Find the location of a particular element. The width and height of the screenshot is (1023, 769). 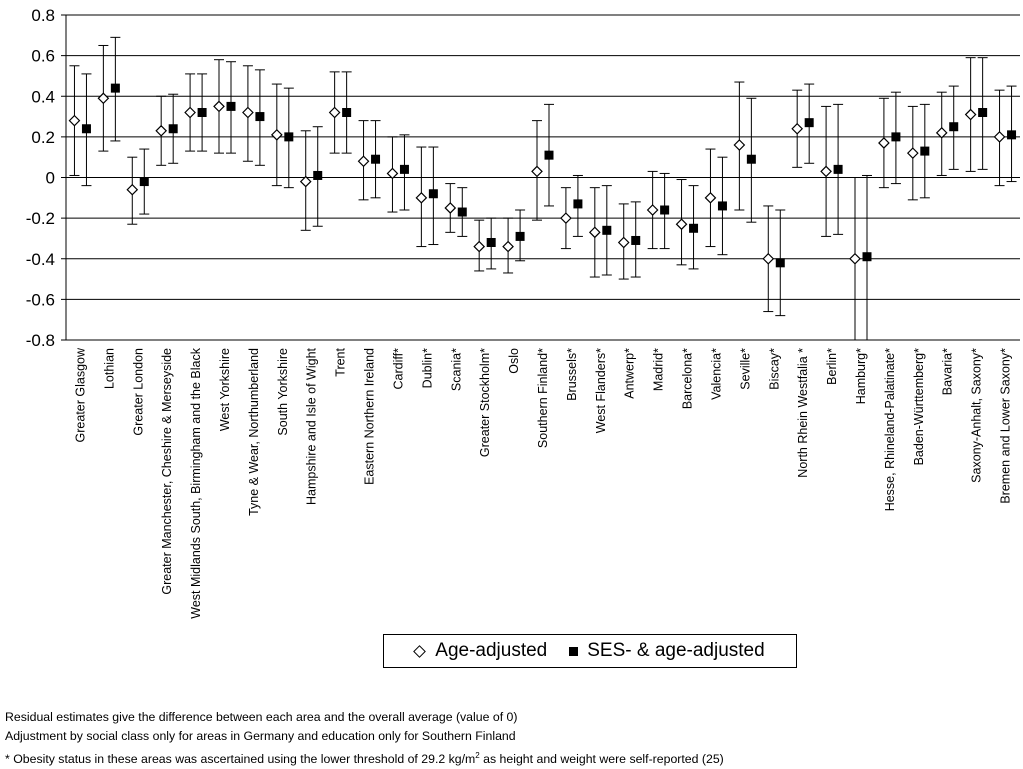

x-tick-label: North Rhein Westfalia * is located at coordinates (803, 413).